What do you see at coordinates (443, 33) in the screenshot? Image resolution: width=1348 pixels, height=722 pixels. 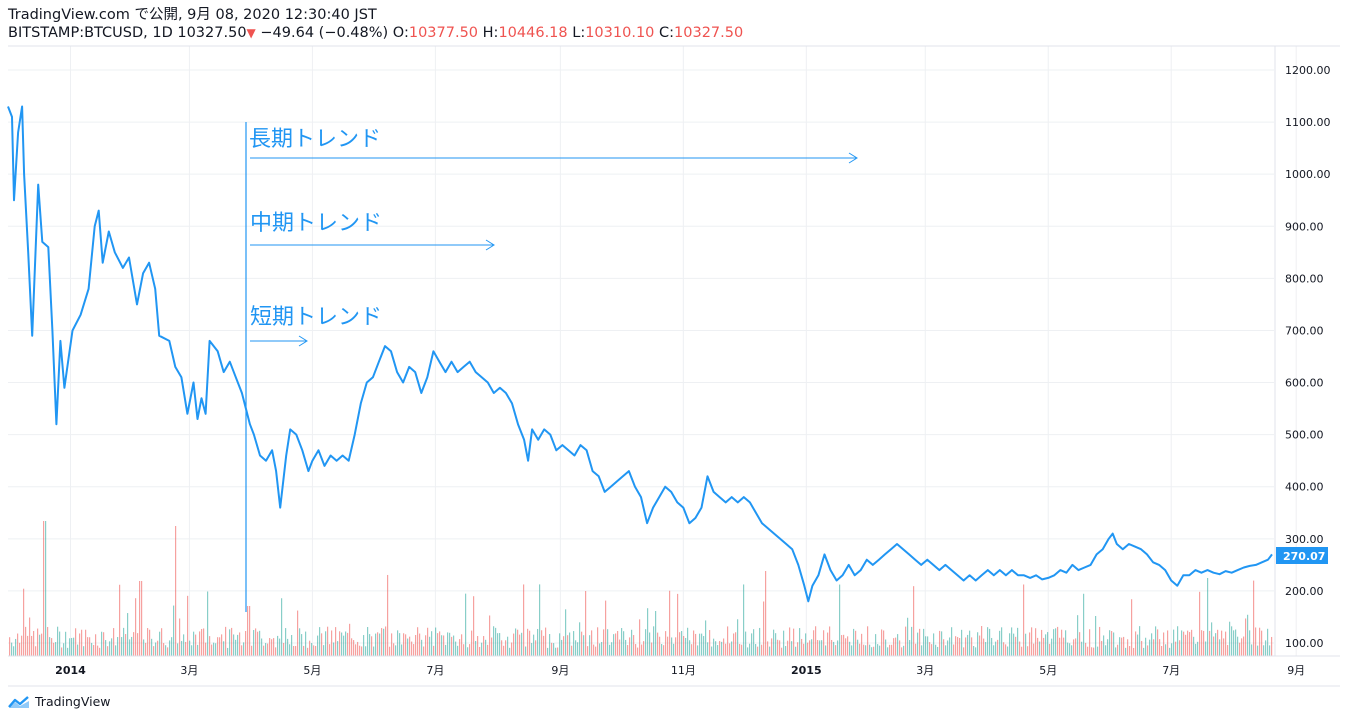 I see `open-value: 10377.50` at bounding box center [443, 33].